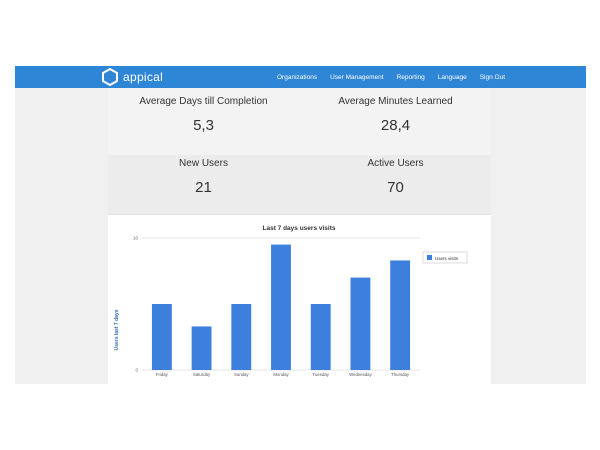 The width and height of the screenshot is (600, 450). What do you see at coordinates (203, 163) in the screenshot?
I see `stat-label: New Users` at bounding box center [203, 163].